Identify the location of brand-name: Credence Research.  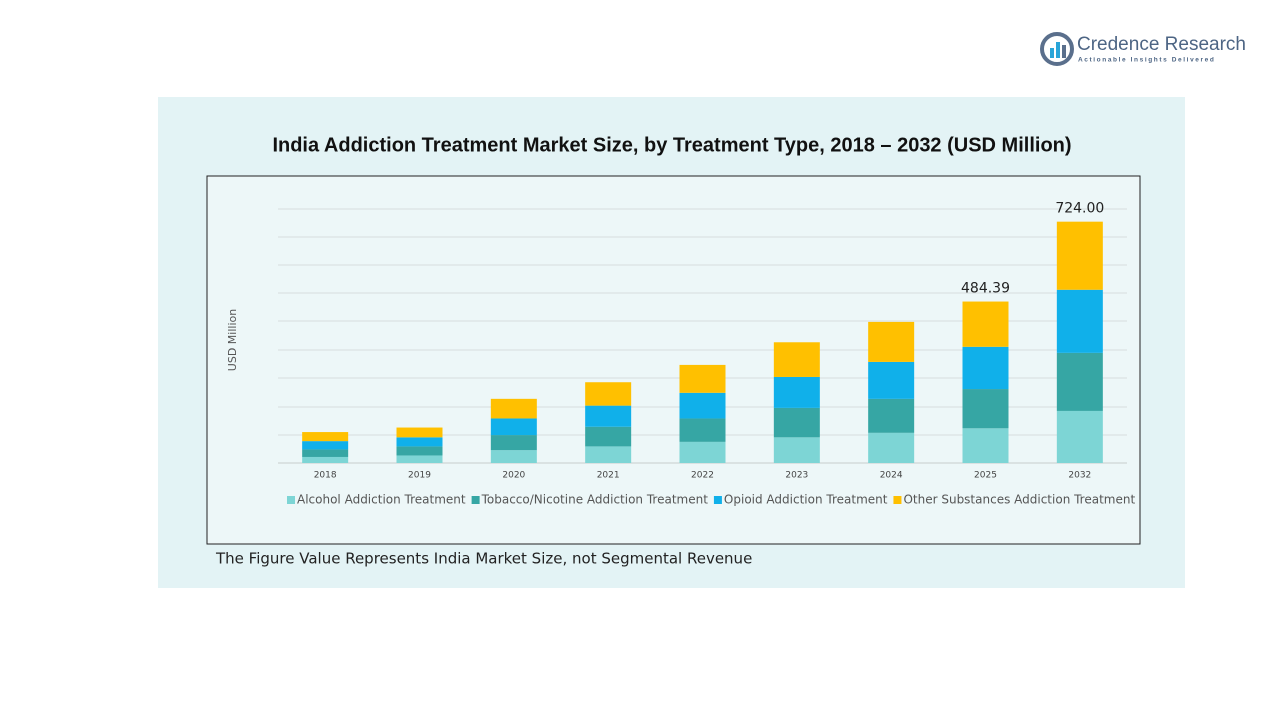
(1161, 44).